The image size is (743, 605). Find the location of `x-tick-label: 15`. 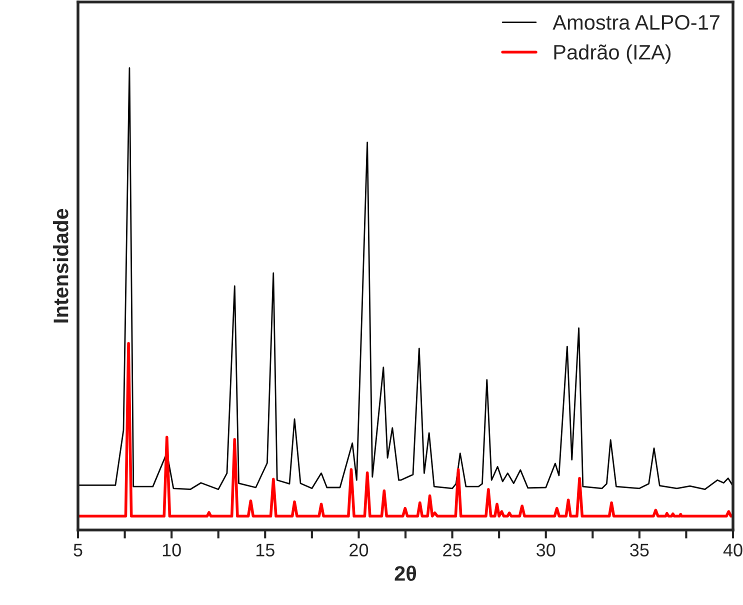

x-tick-label: 15 is located at coordinates (265, 550).